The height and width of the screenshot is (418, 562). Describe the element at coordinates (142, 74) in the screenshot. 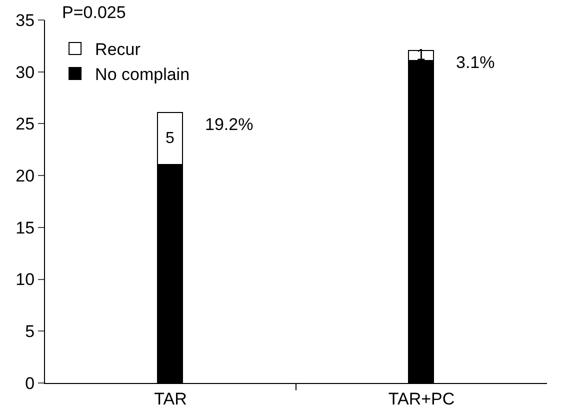

I see `legend-label: No complain` at that location.